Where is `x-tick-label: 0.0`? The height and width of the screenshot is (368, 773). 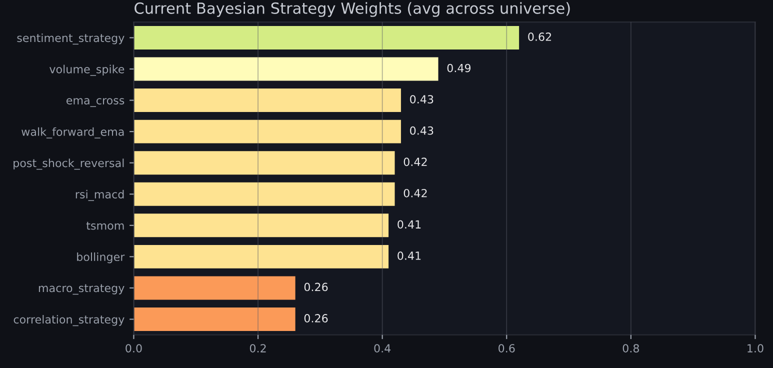 x-tick-label: 0.0 is located at coordinates (134, 348).